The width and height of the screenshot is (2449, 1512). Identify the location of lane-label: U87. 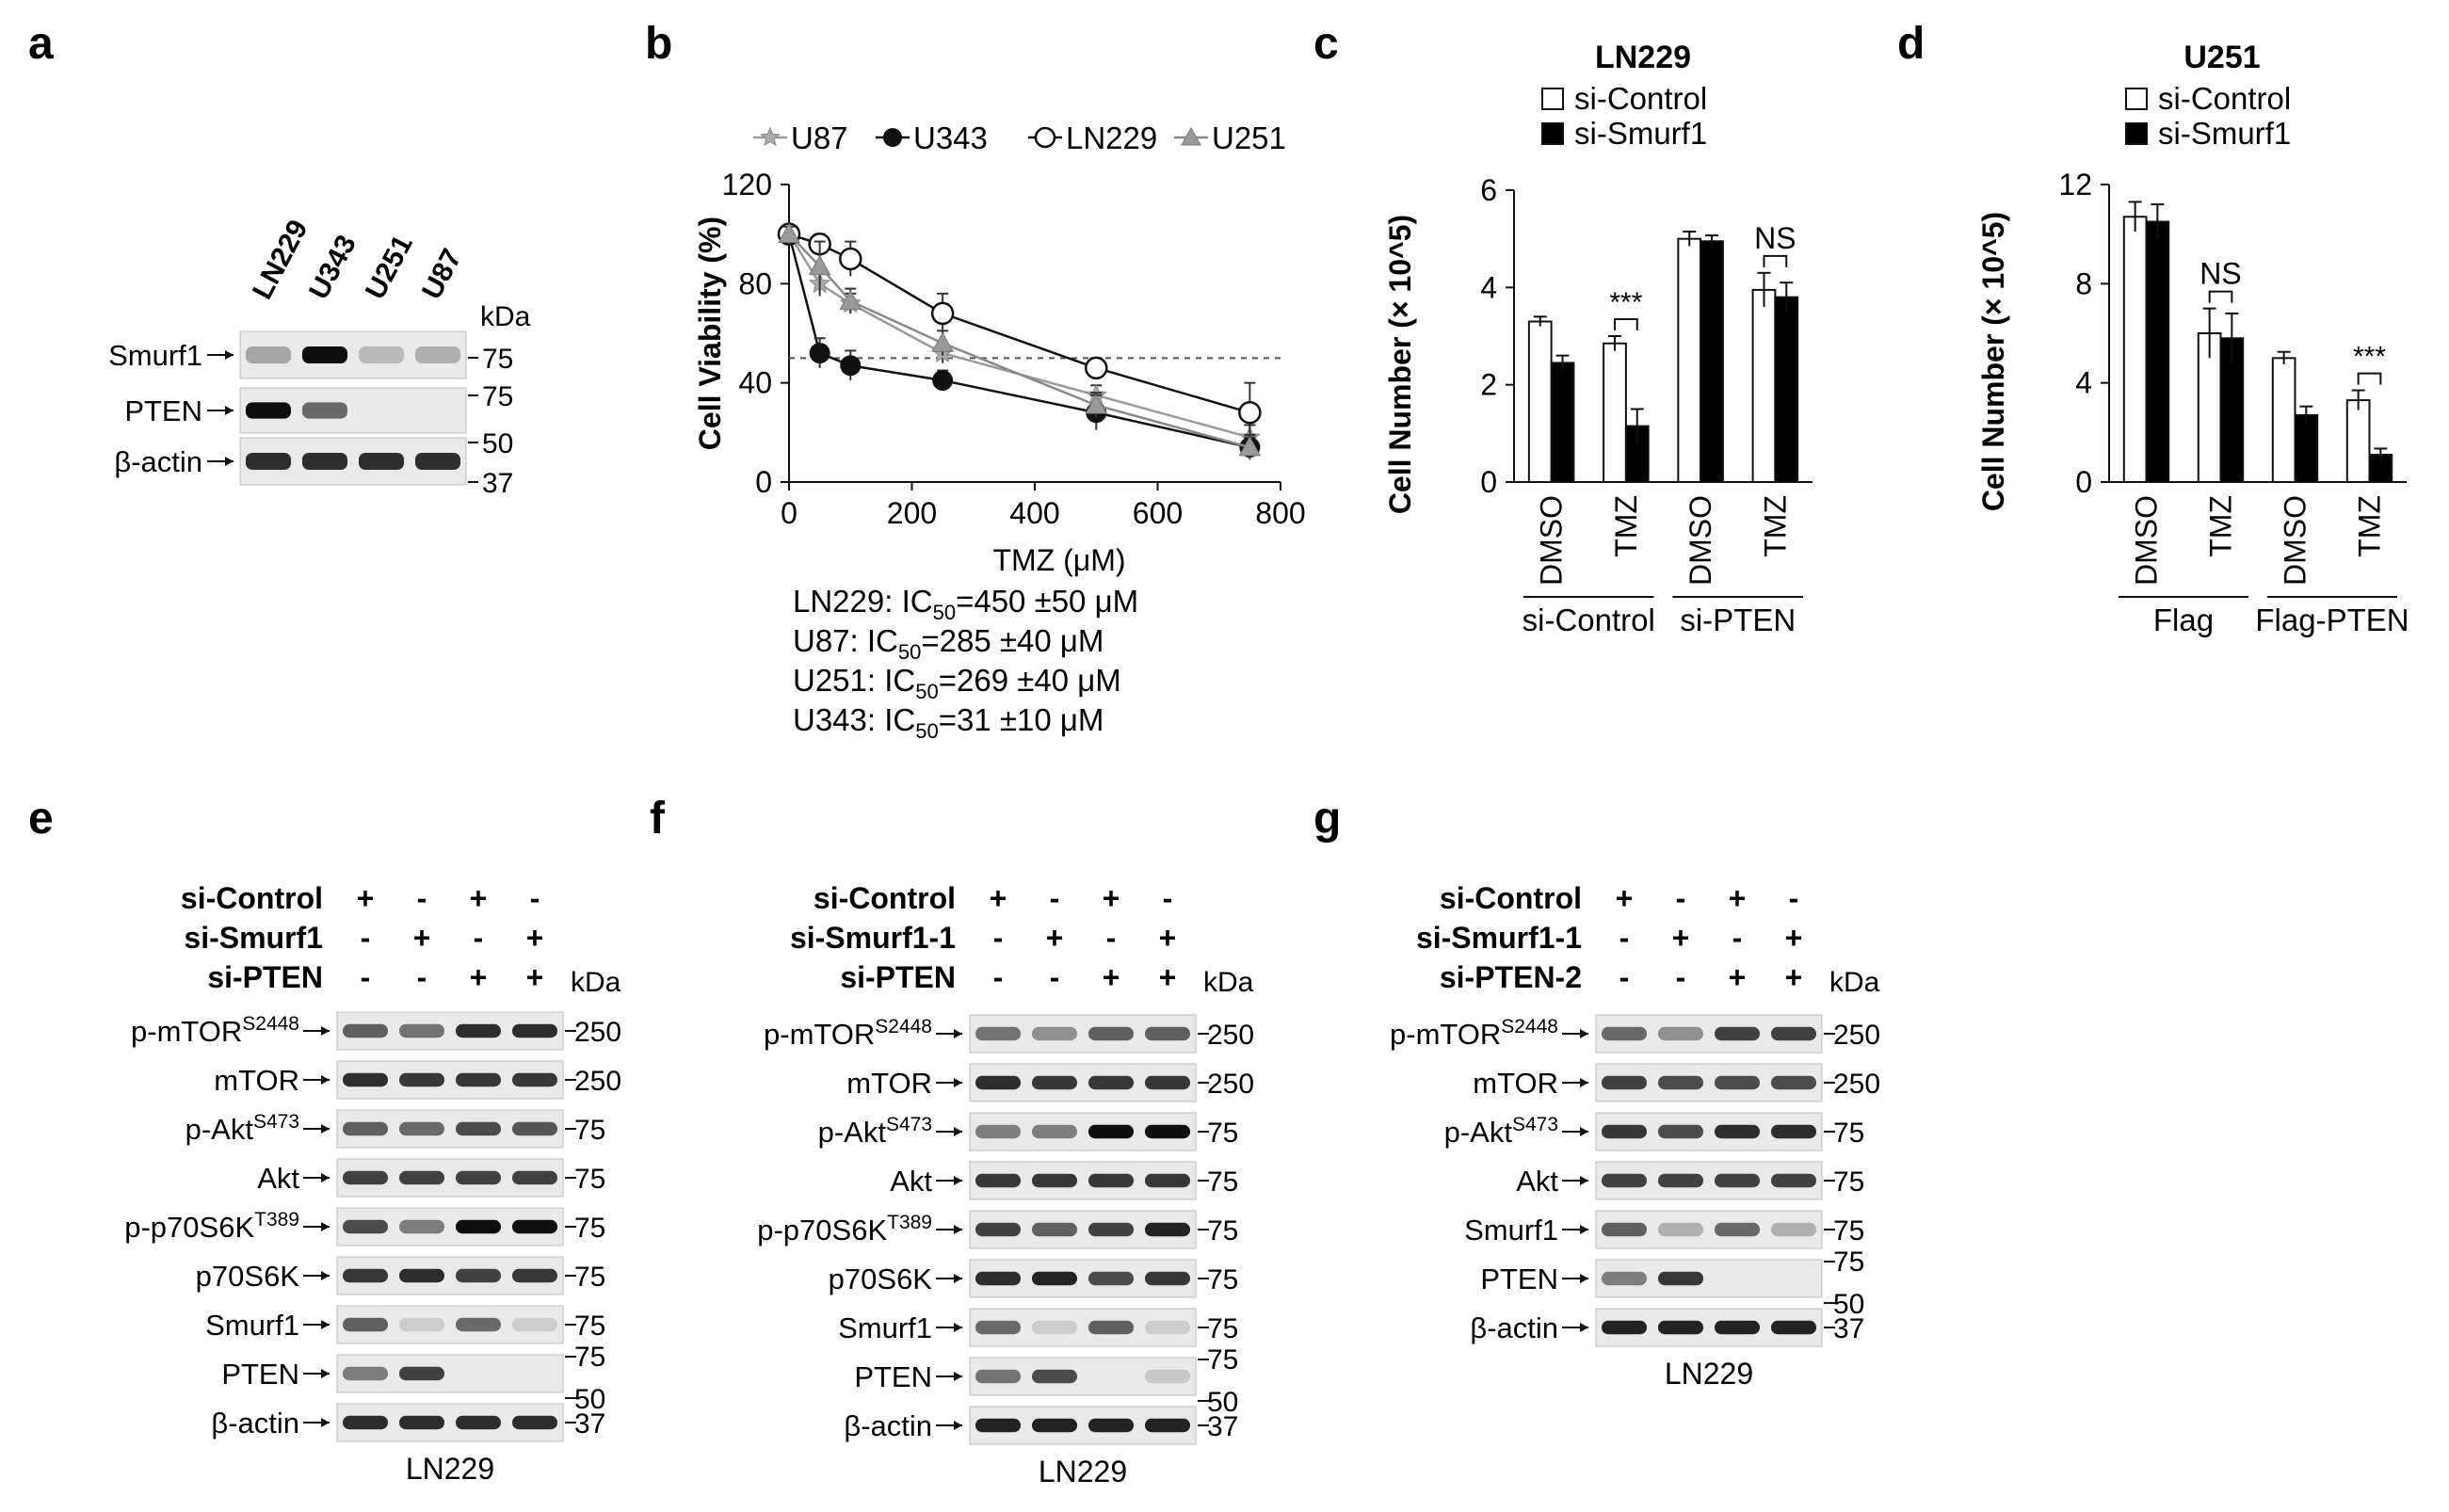
(442, 274).